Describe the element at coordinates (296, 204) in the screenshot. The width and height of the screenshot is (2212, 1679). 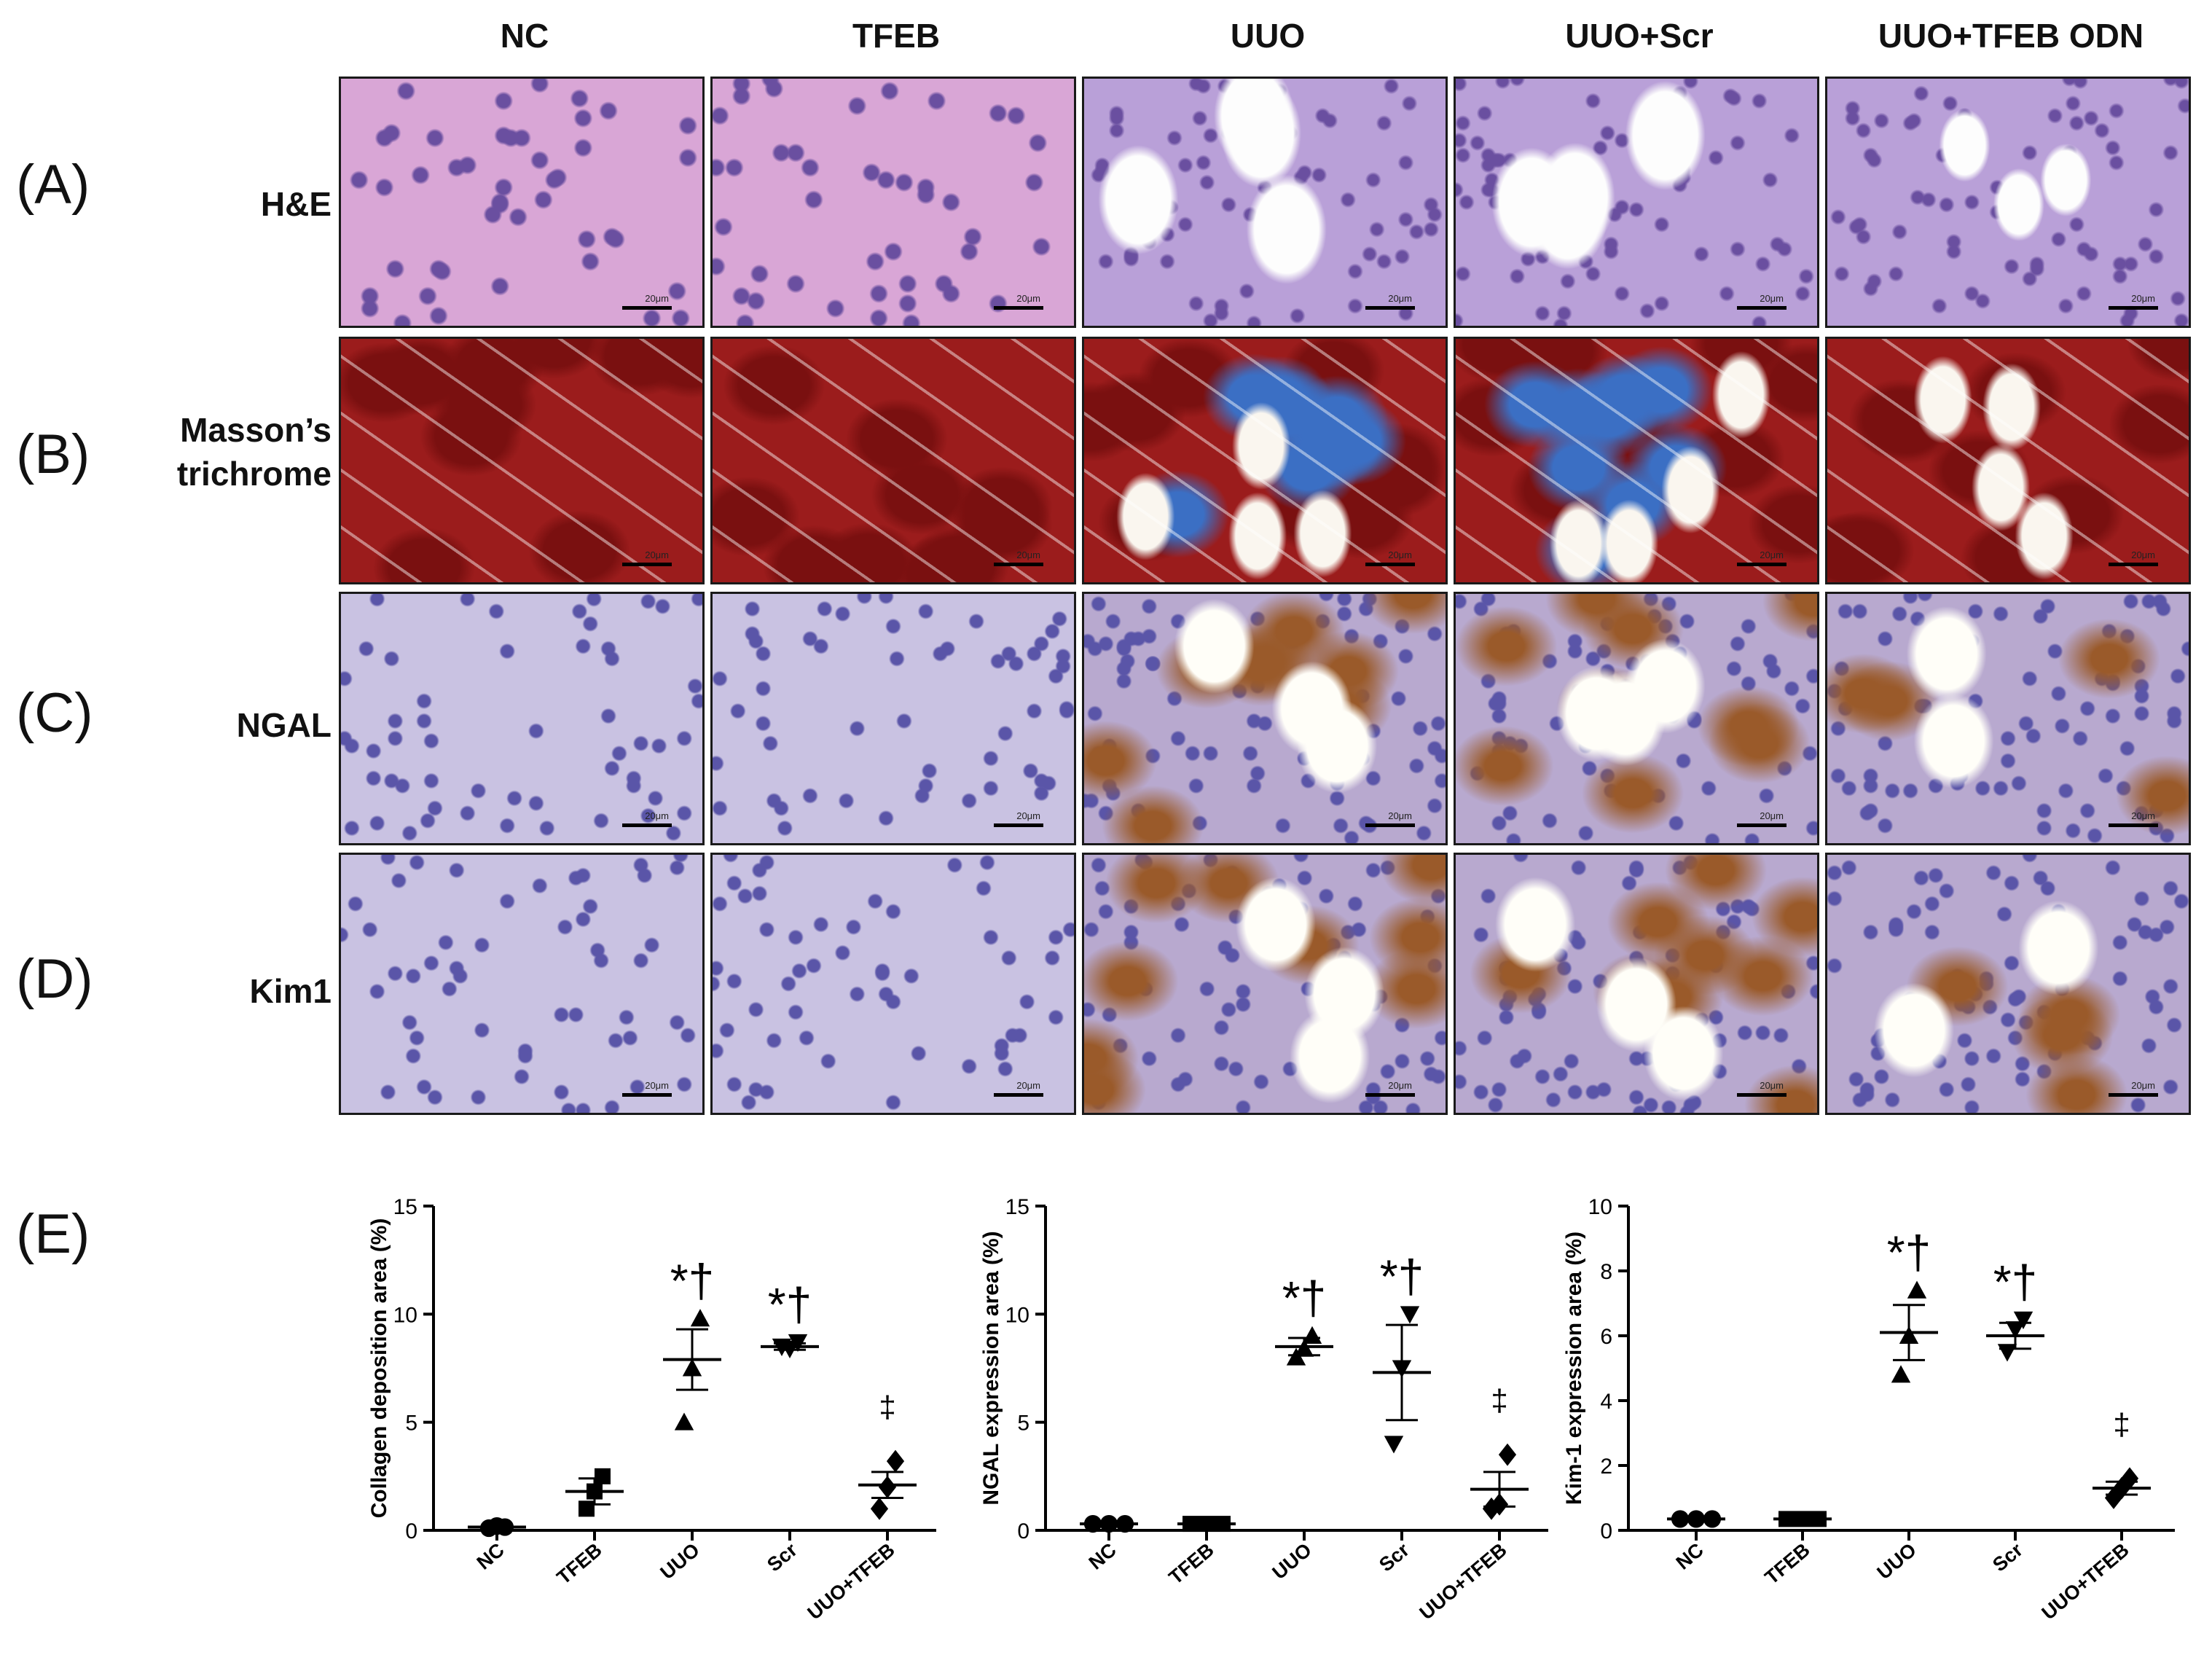
I see `row-stain-he: H&E` at that location.